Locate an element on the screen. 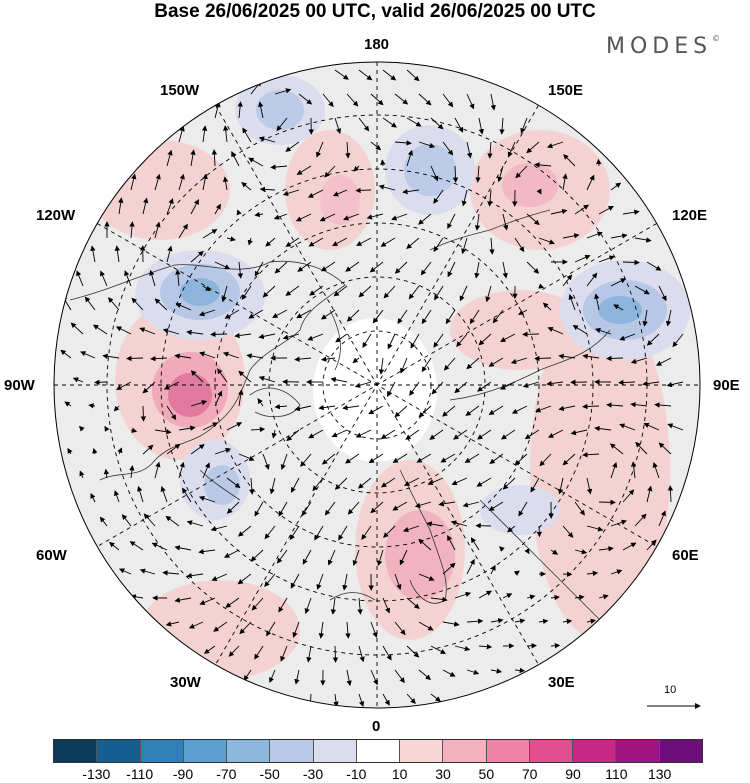 This screenshot has height=783, width=750. lon-label-0: 0 is located at coordinates (376, 726).